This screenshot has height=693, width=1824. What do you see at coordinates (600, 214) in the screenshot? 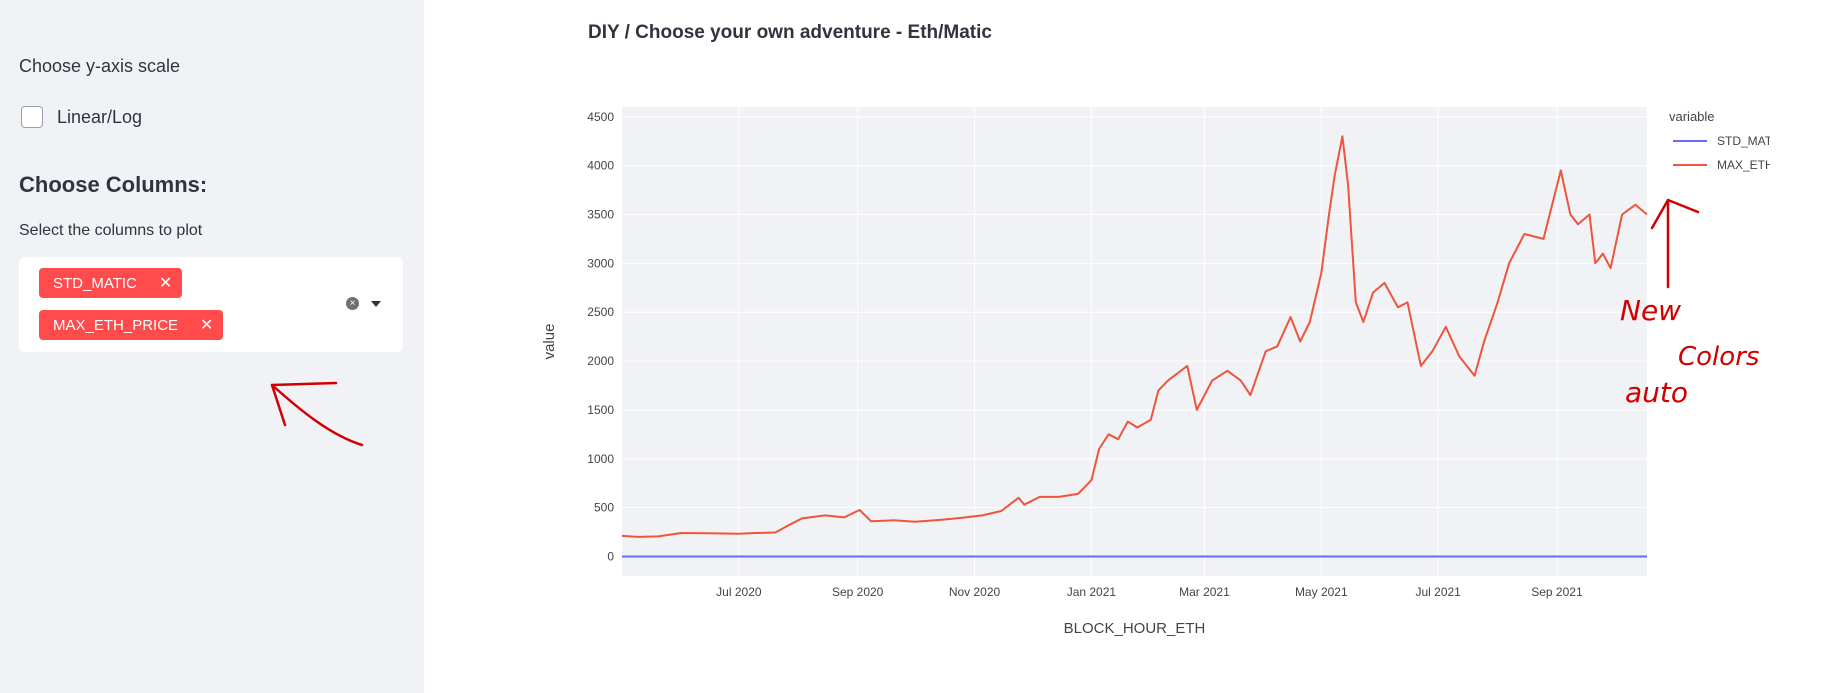
I see `y-tick-label: 3500` at bounding box center [600, 214].